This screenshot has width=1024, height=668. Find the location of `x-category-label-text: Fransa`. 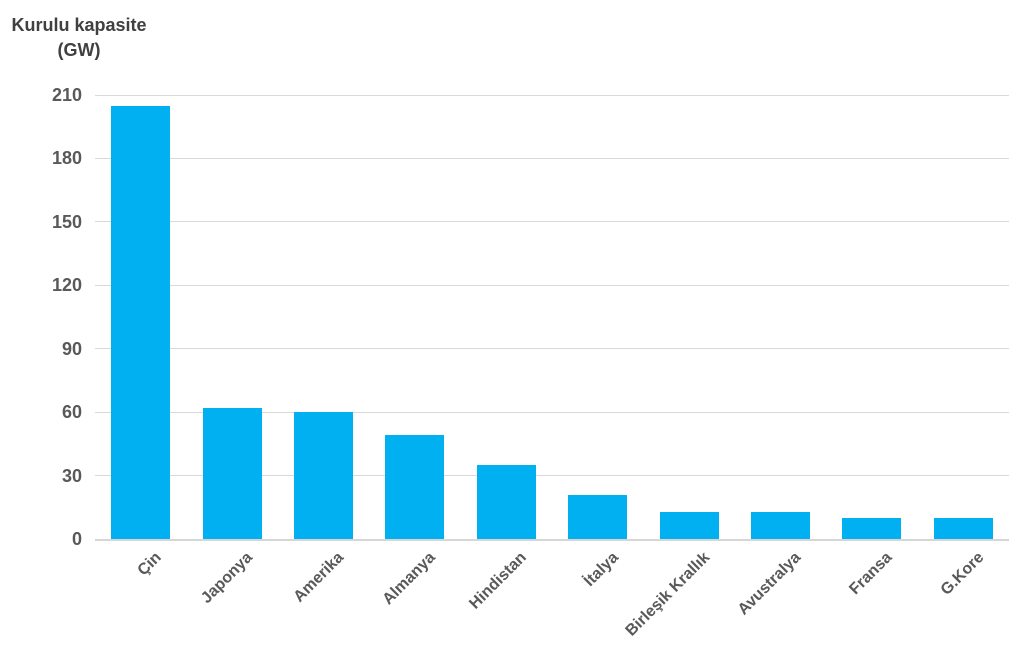

x-category-label-text: Fransa is located at coordinates (871, 574).